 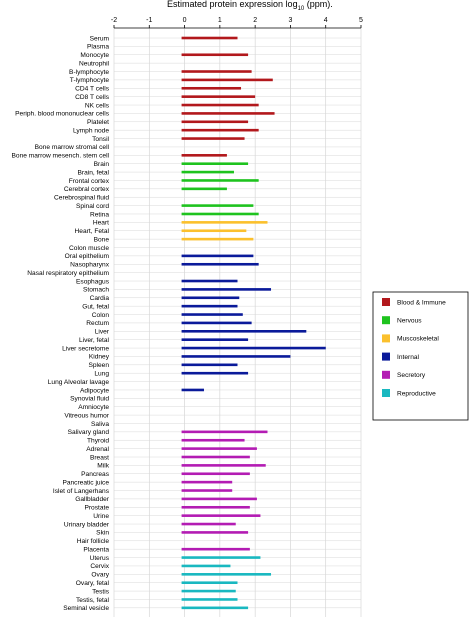 I want to click on bar-esophagus, so click(x=209, y=281).